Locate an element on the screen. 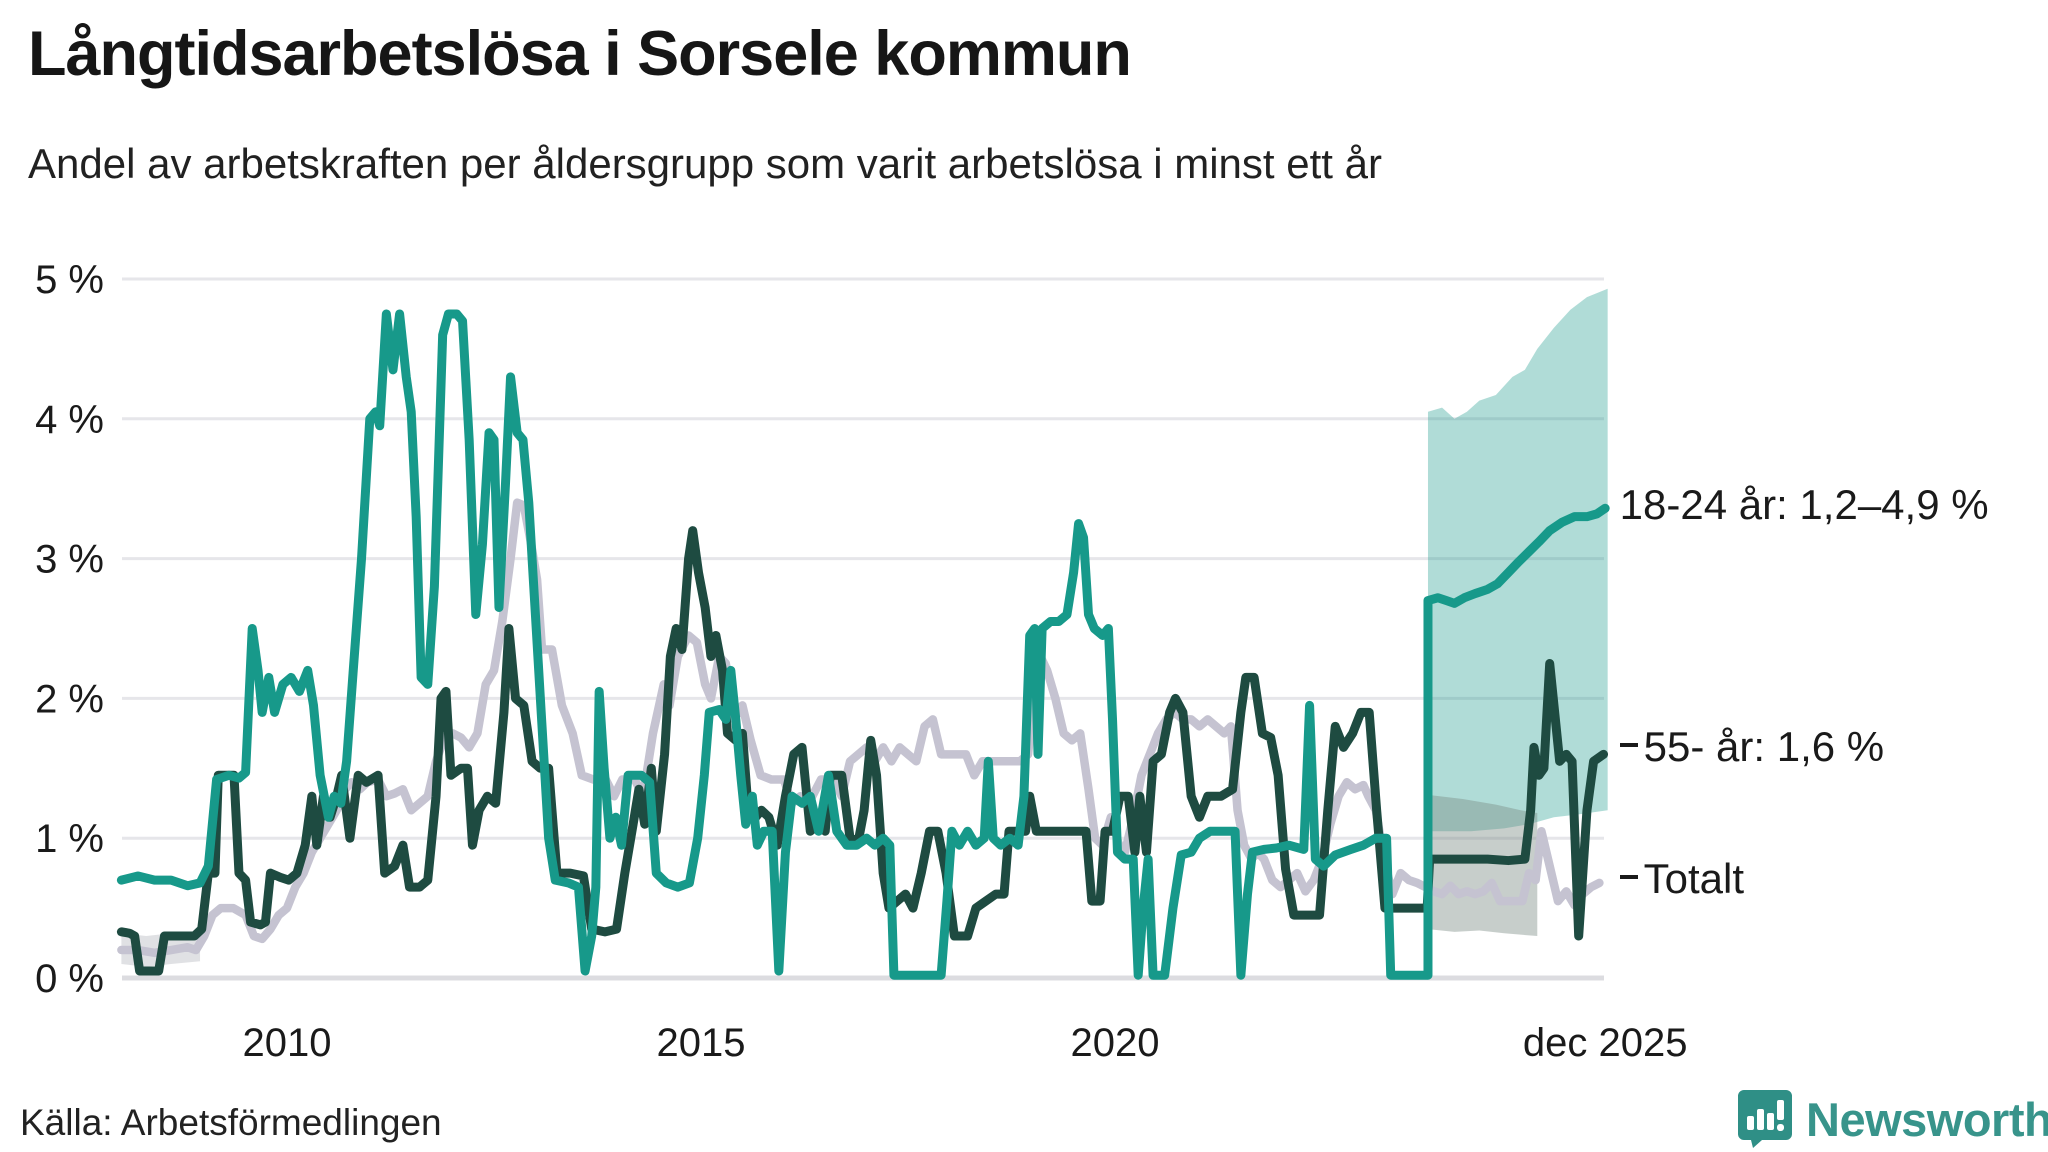 Image resolution: width=2048 pixels, height=1152 pixels. y-tick-label: 0 % is located at coordinates (69, 979).